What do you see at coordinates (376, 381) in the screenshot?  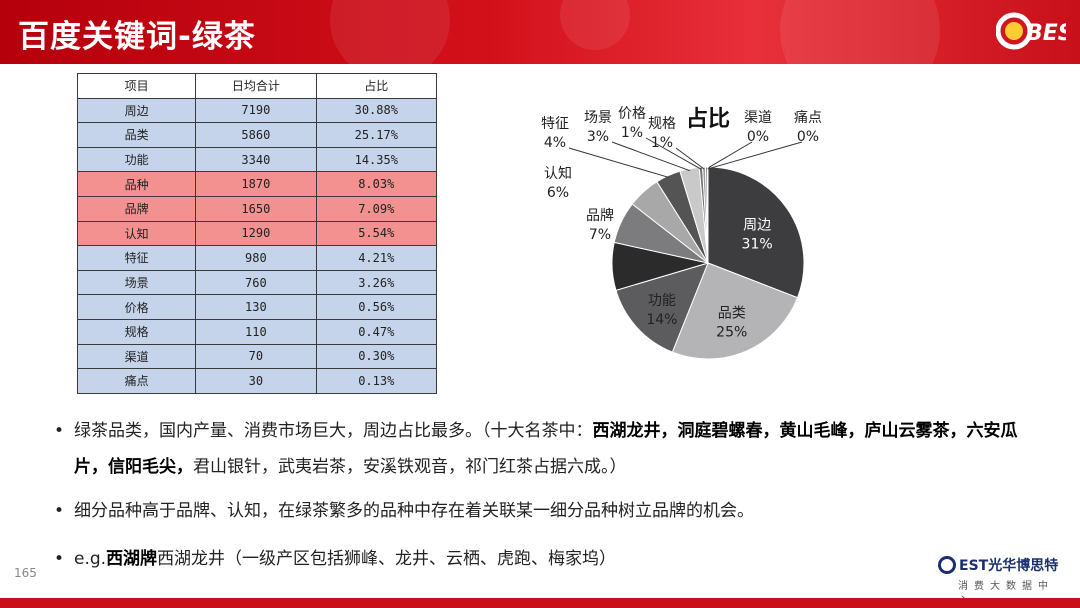 I see `table-cell-share: 0.13%` at bounding box center [376, 381].